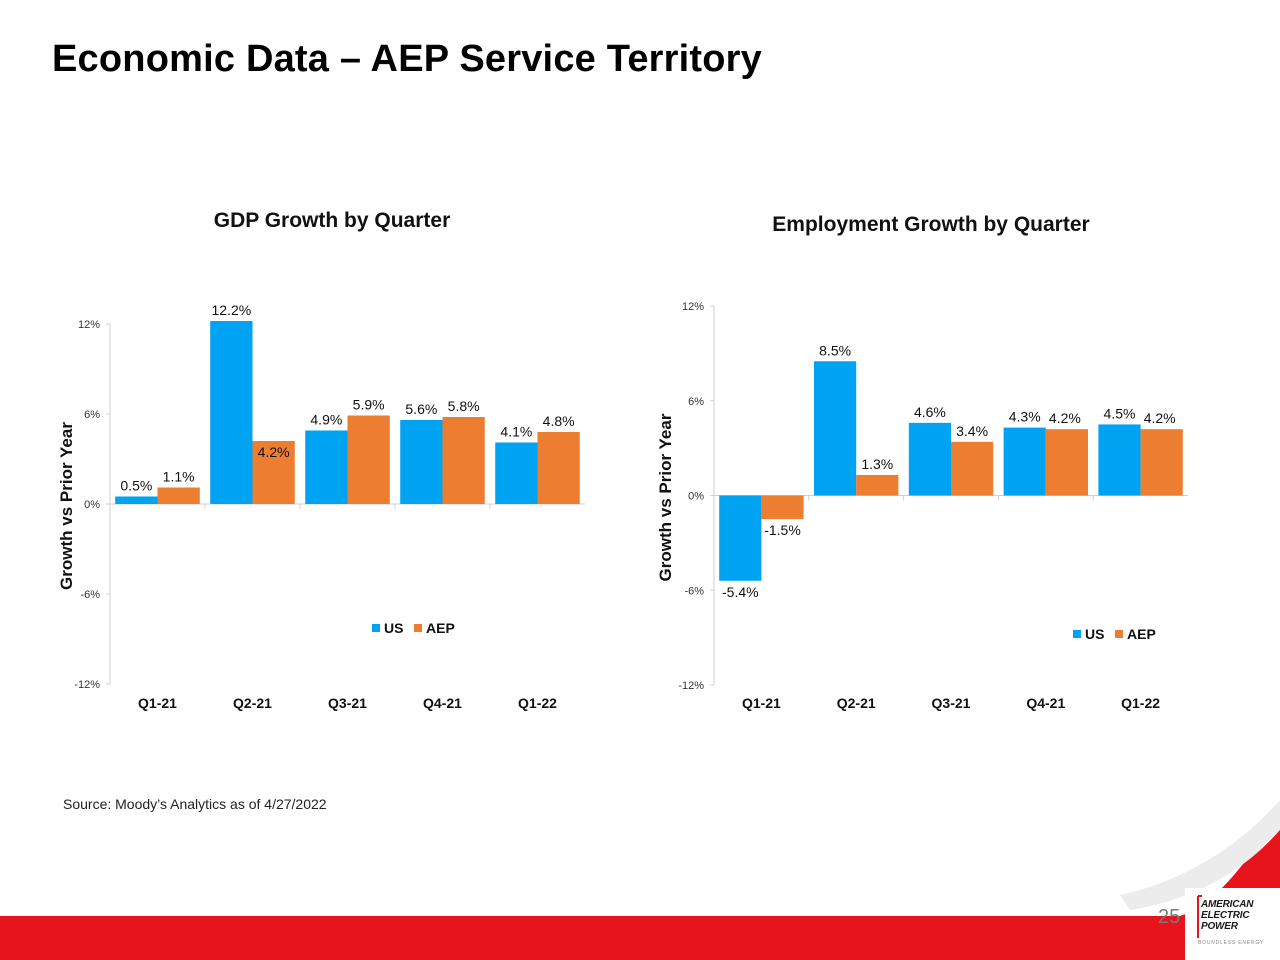 This screenshot has width=1280, height=960. I want to click on gdp-data-label-us: 0.5%, so click(136, 486).